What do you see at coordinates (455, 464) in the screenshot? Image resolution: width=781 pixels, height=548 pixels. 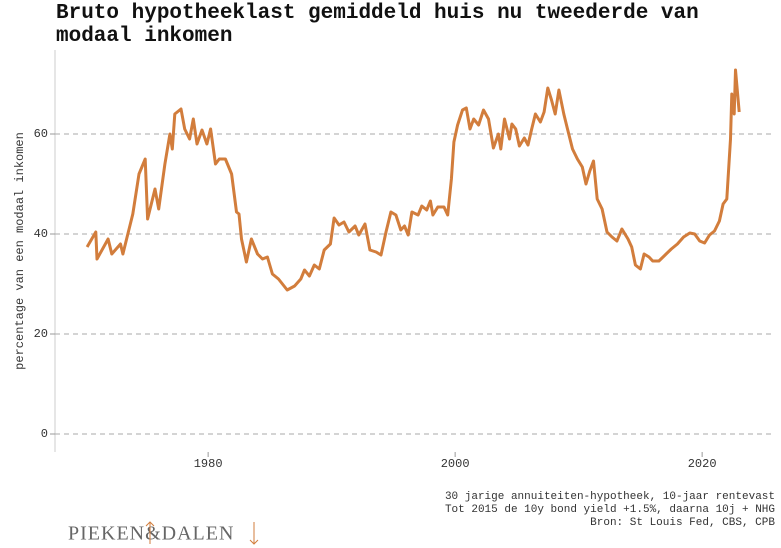 I see `x-tick-label: 2000` at bounding box center [455, 464].